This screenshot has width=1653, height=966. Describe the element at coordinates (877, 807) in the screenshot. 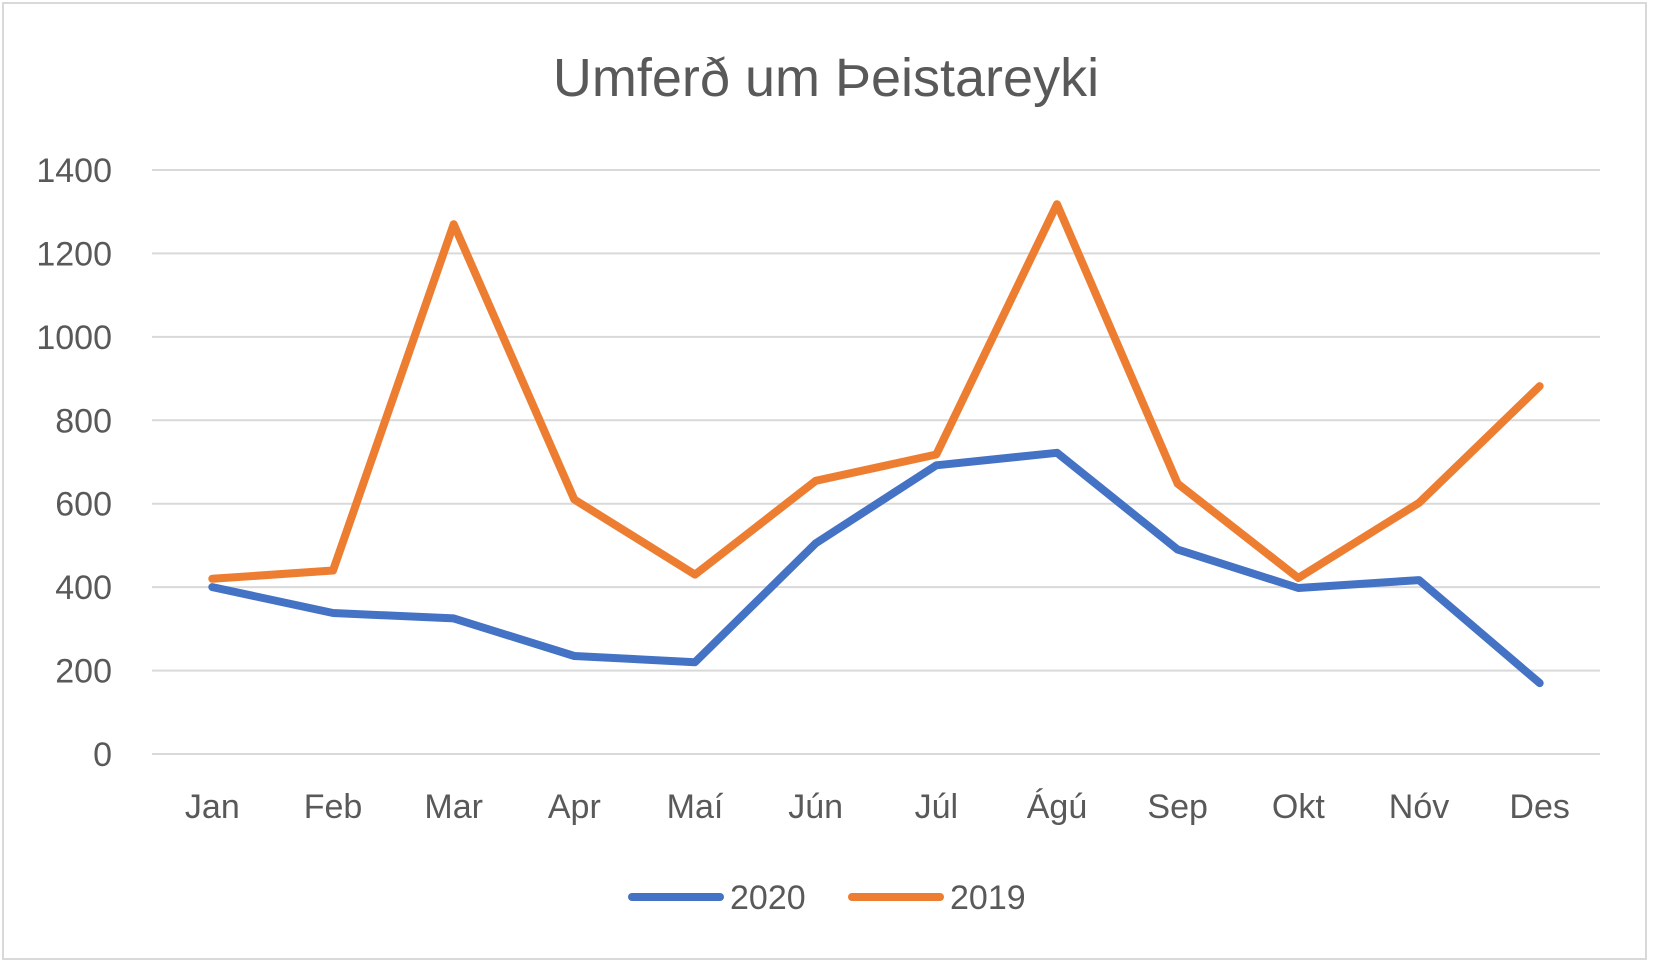

I see `x-axis-ticks: Jan Feb Mar Apr Maí Jún Júl Ágú Sep Okt Nóv Des` at that location.